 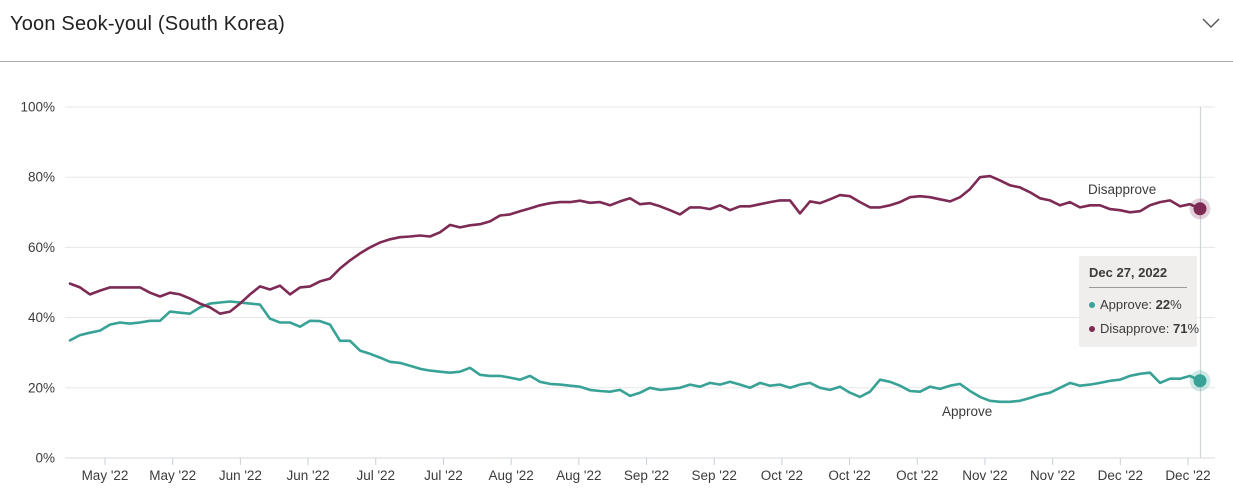 What do you see at coordinates (148, 24) in the screenshot?
I see `chart-title: Yoon Seok-youl (South Korea)` at bounding box center [148, 24].